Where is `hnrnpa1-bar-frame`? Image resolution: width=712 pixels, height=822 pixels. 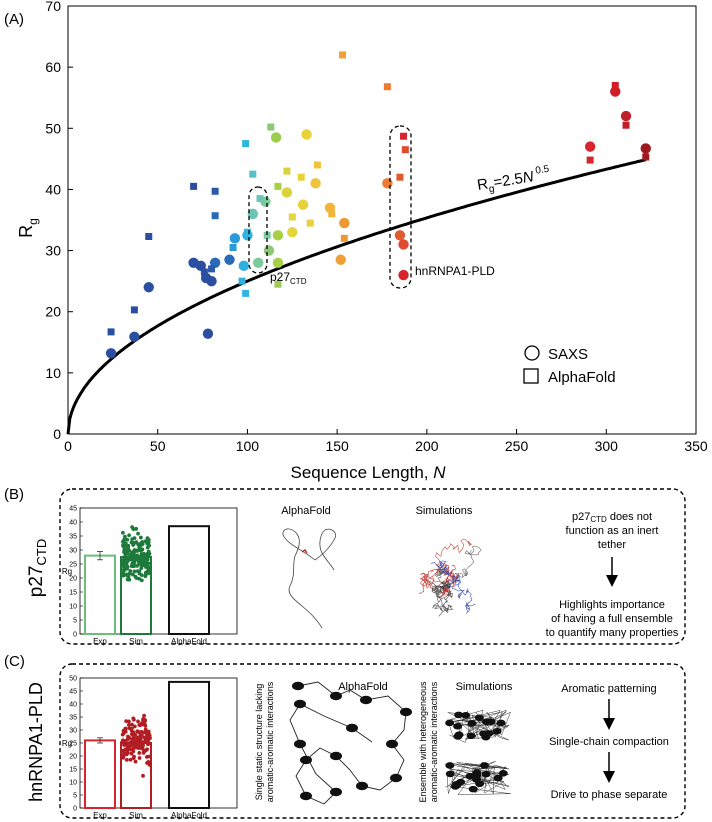 hnrnpa1-bar-frame is located at coordinates (158, 743).